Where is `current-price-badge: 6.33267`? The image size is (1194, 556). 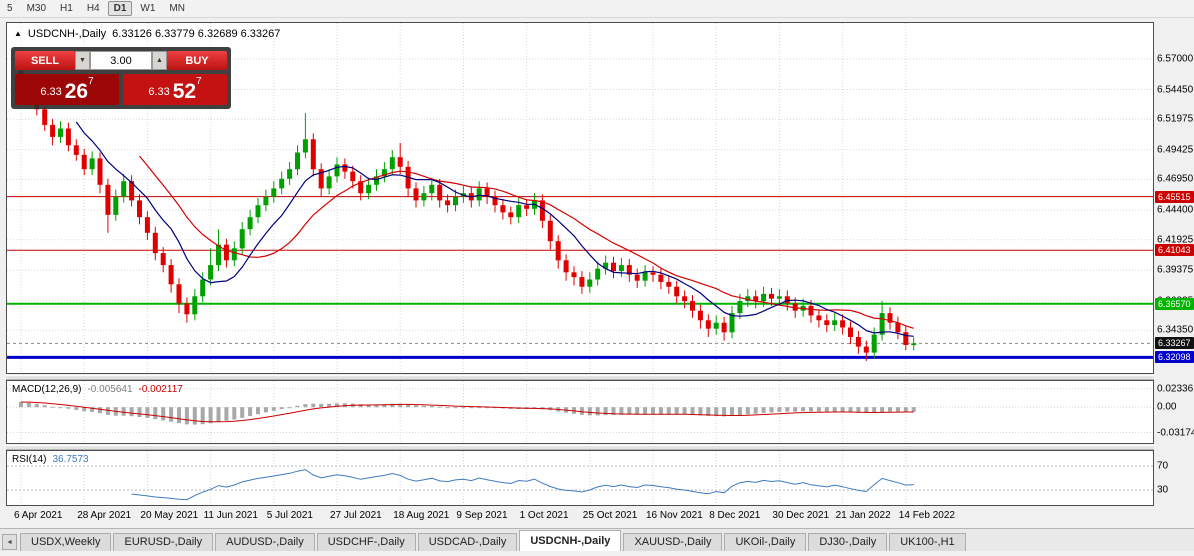
current-price-badge: 6.33267 is located at coordinates (1174, 343).